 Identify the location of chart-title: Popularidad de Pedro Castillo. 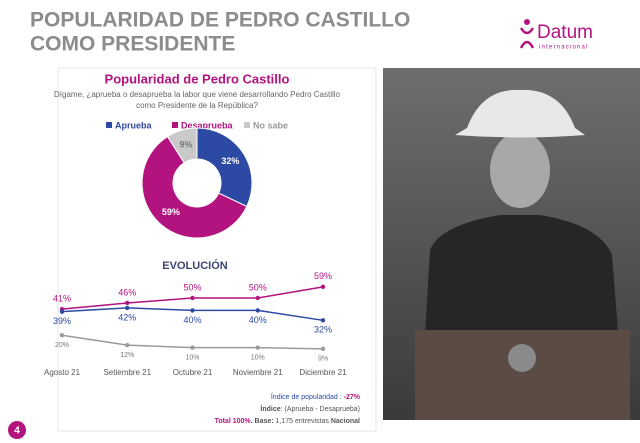
(197, 78).